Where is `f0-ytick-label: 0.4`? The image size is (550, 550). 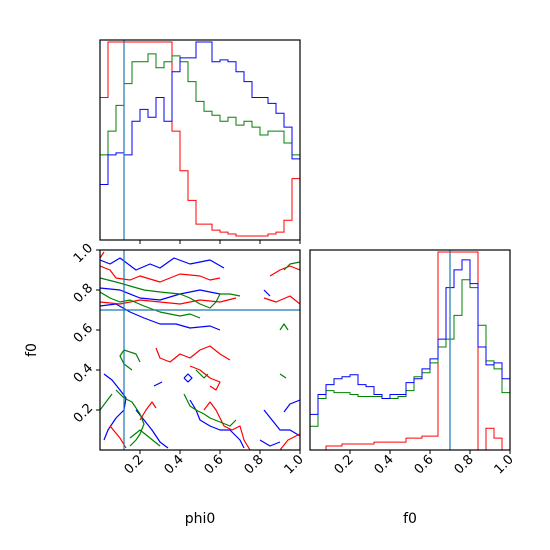
f0-ytick-label: 0.4 is located at coordinates (83, 373).